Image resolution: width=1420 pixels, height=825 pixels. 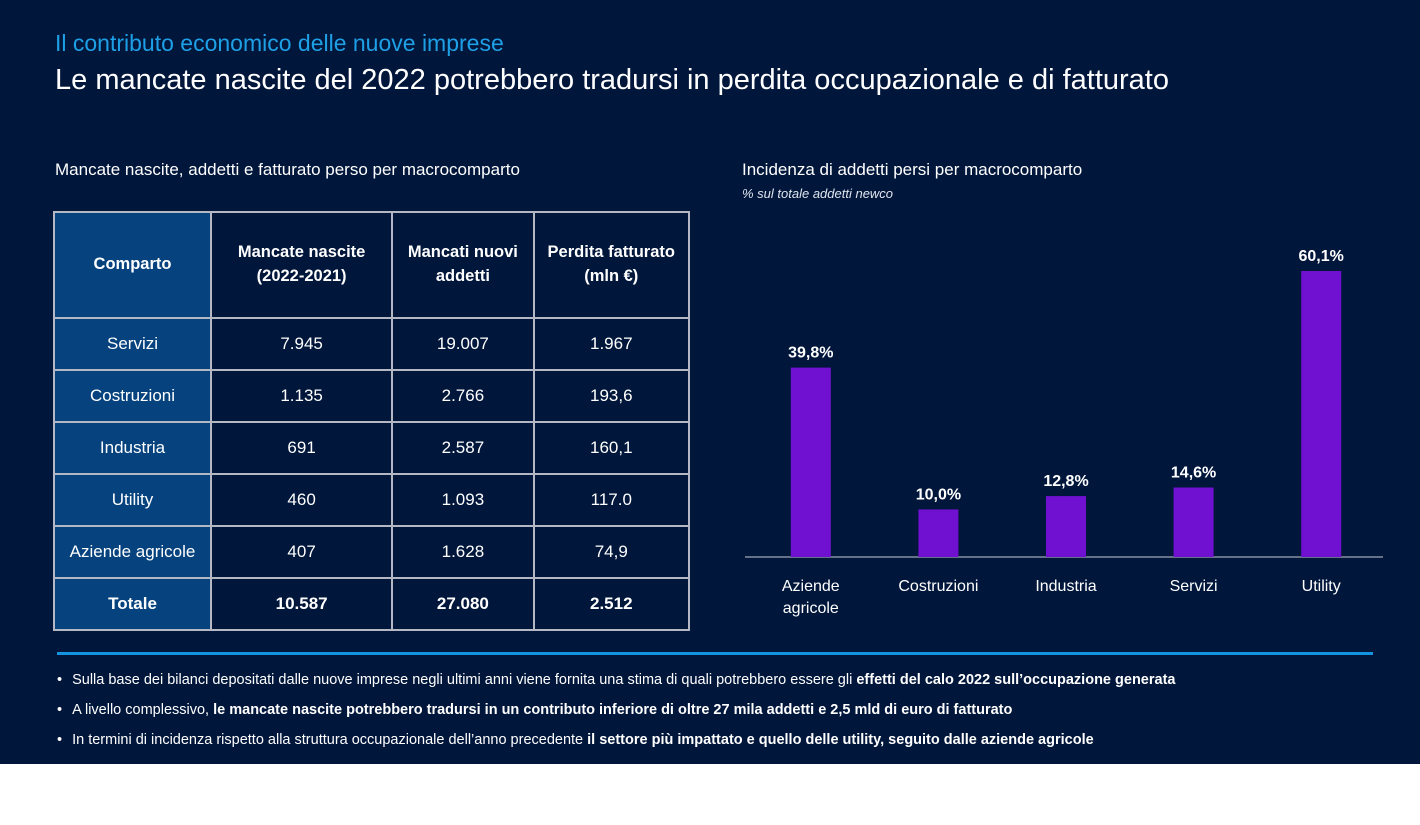 What do you see at coordinates (1194, 586) in the screenshot?
I see `x-tick-label: Servizi` at bounding box center [1194, 586].